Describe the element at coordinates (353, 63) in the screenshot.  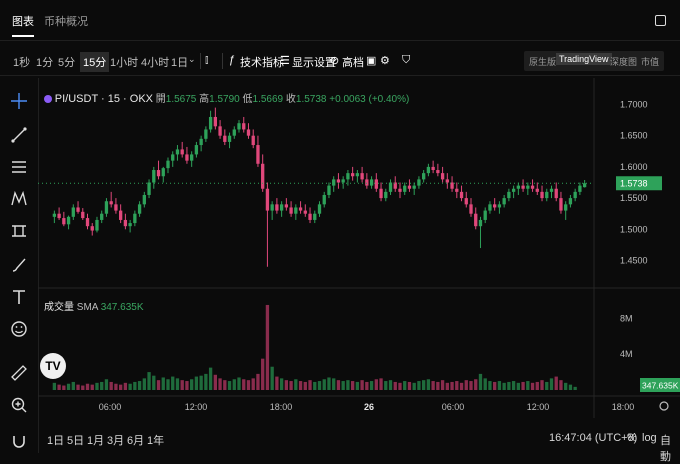
I see `pro-button: 高档` at that location.